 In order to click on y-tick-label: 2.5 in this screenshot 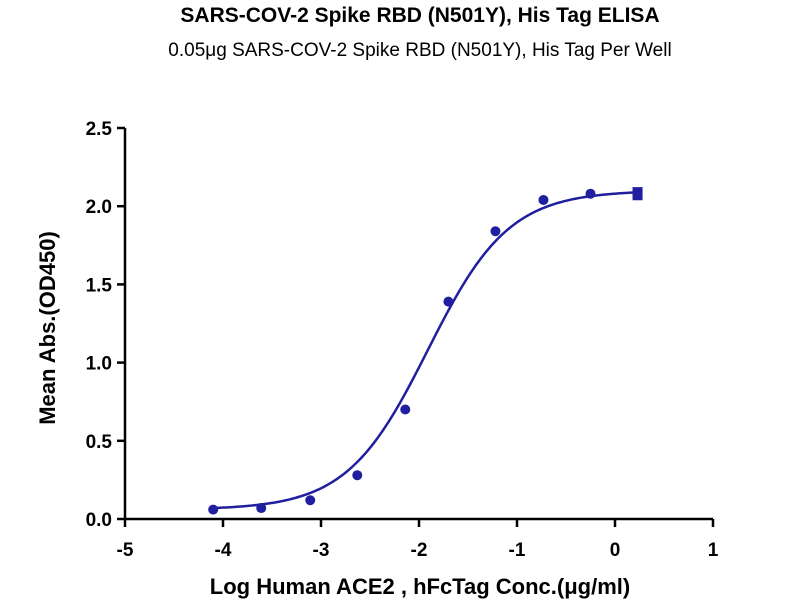, I will do `click(99, 129)`.